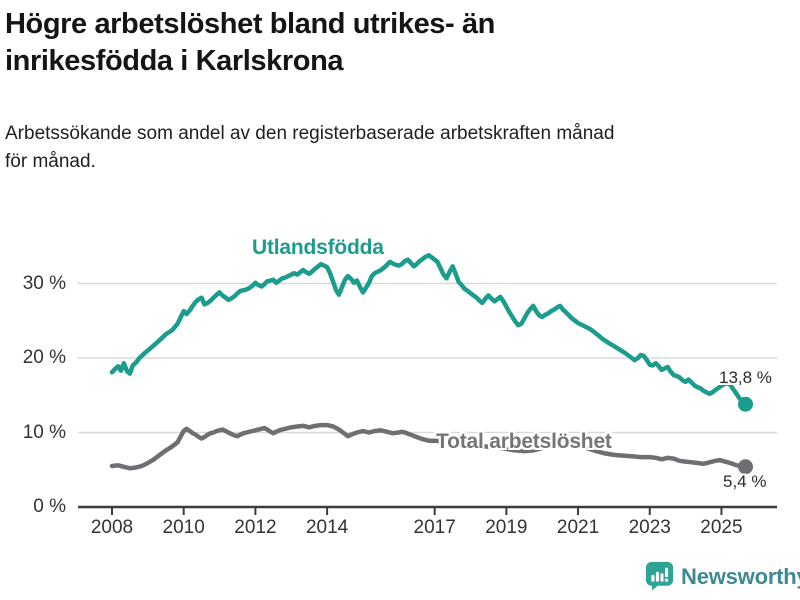  I want to click on y-axis-label-20: 20 %, so click(44, 357).